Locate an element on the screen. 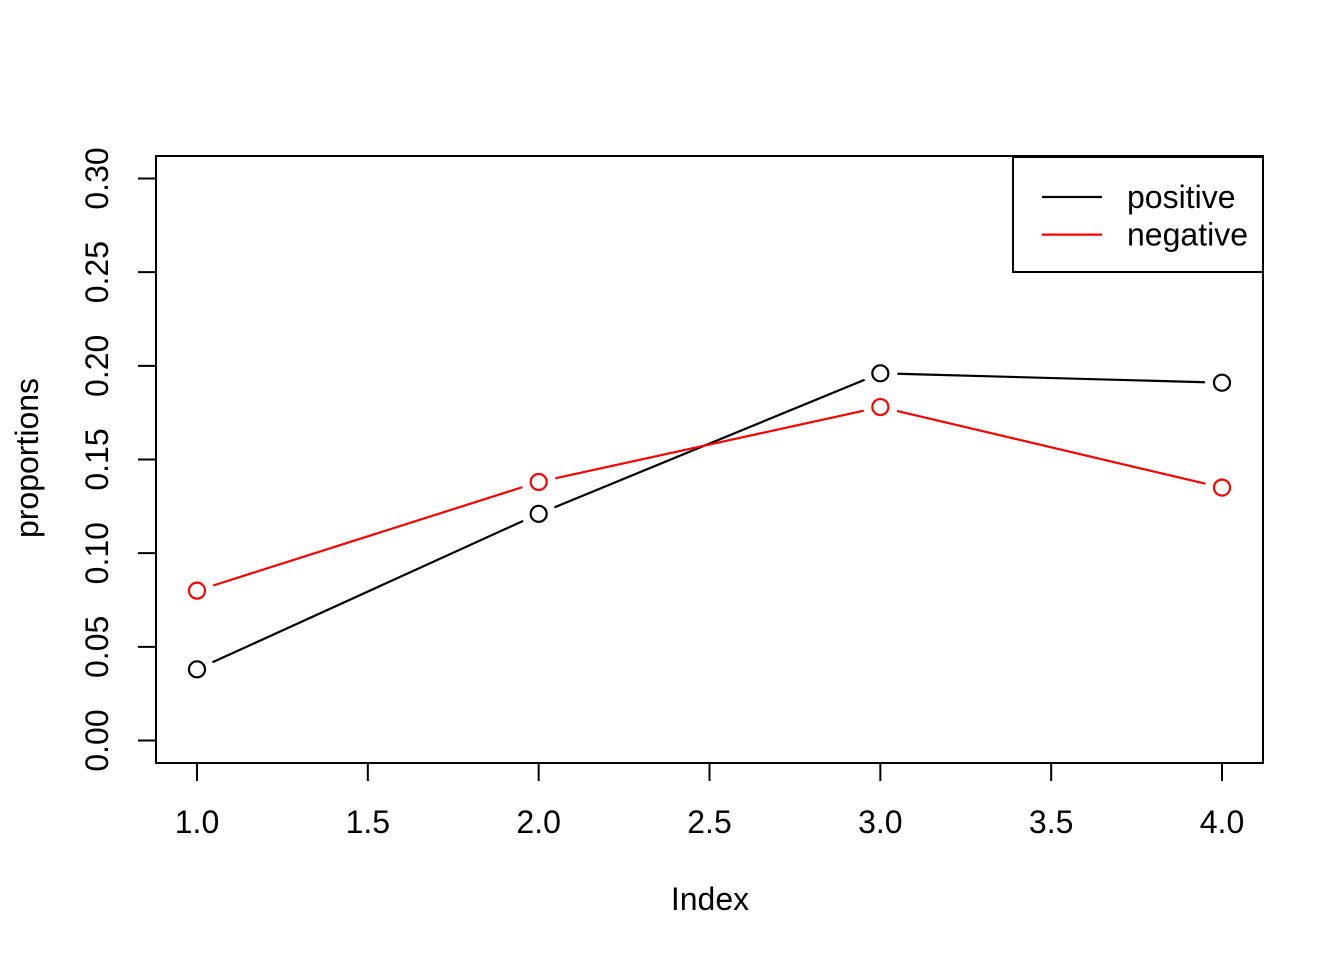 The height and width of the screenshot is (960, 1344). y-tick-label: 0.30 is located at coordinates (97, 178).